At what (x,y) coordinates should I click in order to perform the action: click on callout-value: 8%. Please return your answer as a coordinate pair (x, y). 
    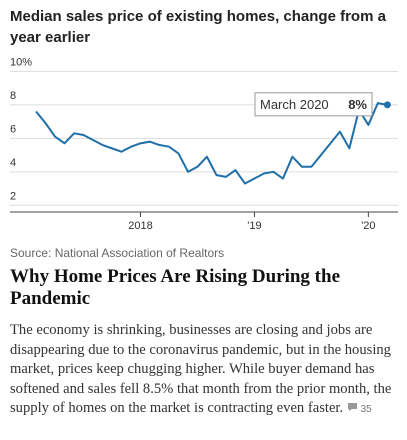
    Looking at the image, I should click on (357, 104).